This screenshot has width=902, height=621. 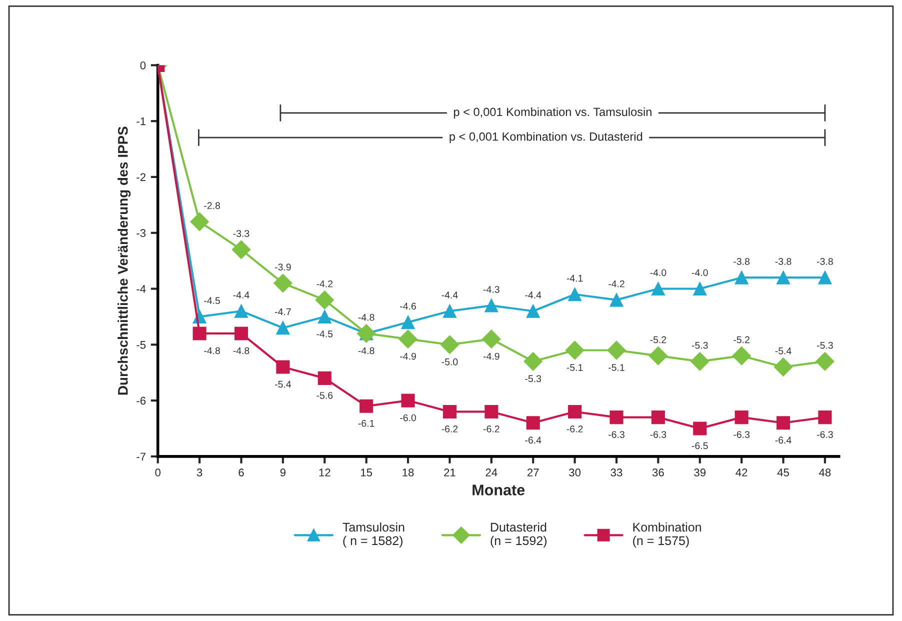 What do you see at coordinates (283, 472) in the screenshot?
I see `x-tick-label: 9` at bounding box center [283, 472].